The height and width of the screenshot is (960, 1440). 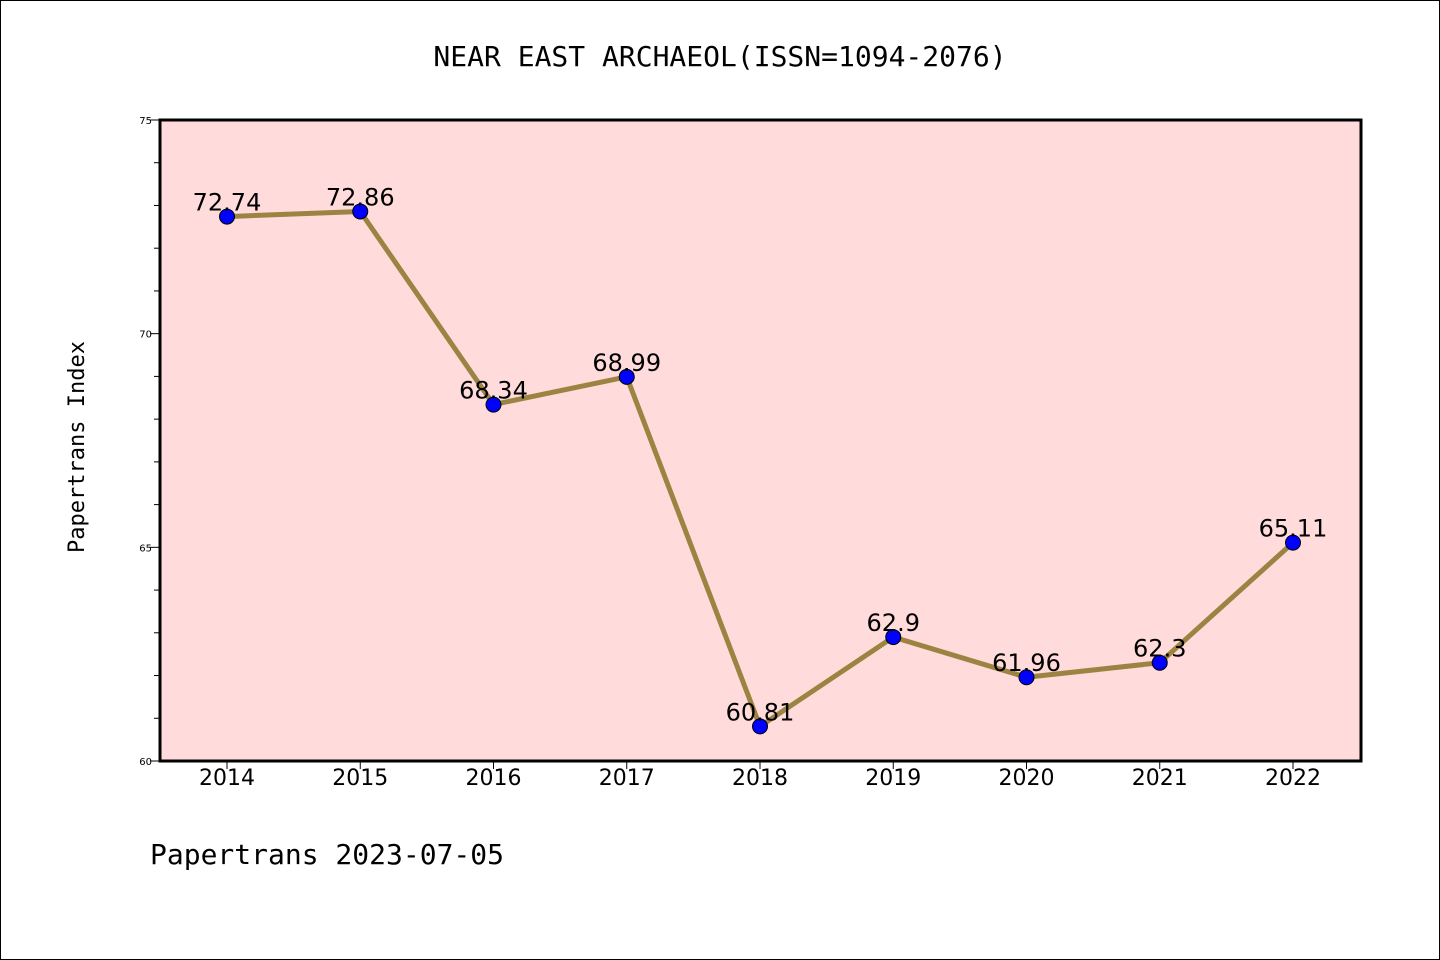 What do you see at coordinates (227, 778) in the screenshot?
I see `x-tick-label: 2014` at bounding box center [227, 778].